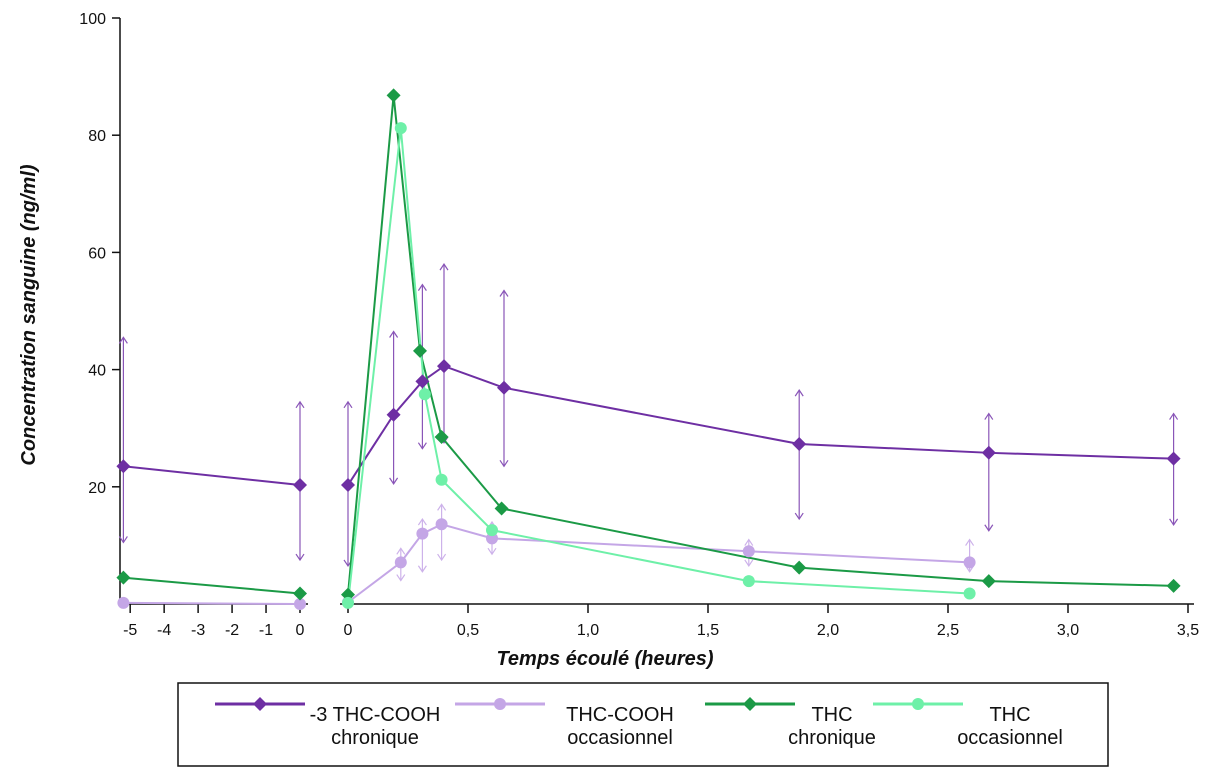 Image resolution: width=1215 pixels, height=768 pixels. Describe the element at coordinates (212, 476) in the screenshot. I see `series-line-1-left` at that location.